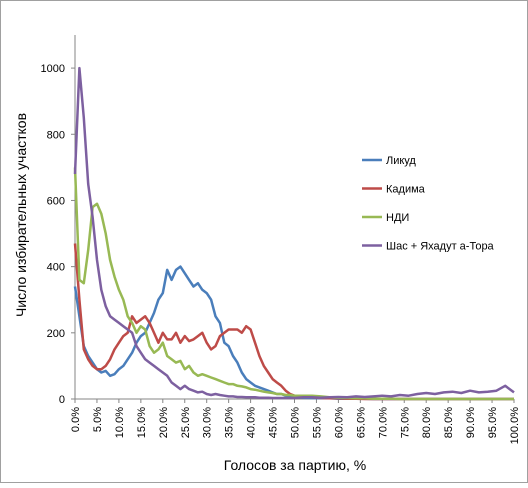  What do you see at coordinates (515, 426) in the screenshot?
I see `x-tick-label: 100.0%` at bounding box center [515, 426].